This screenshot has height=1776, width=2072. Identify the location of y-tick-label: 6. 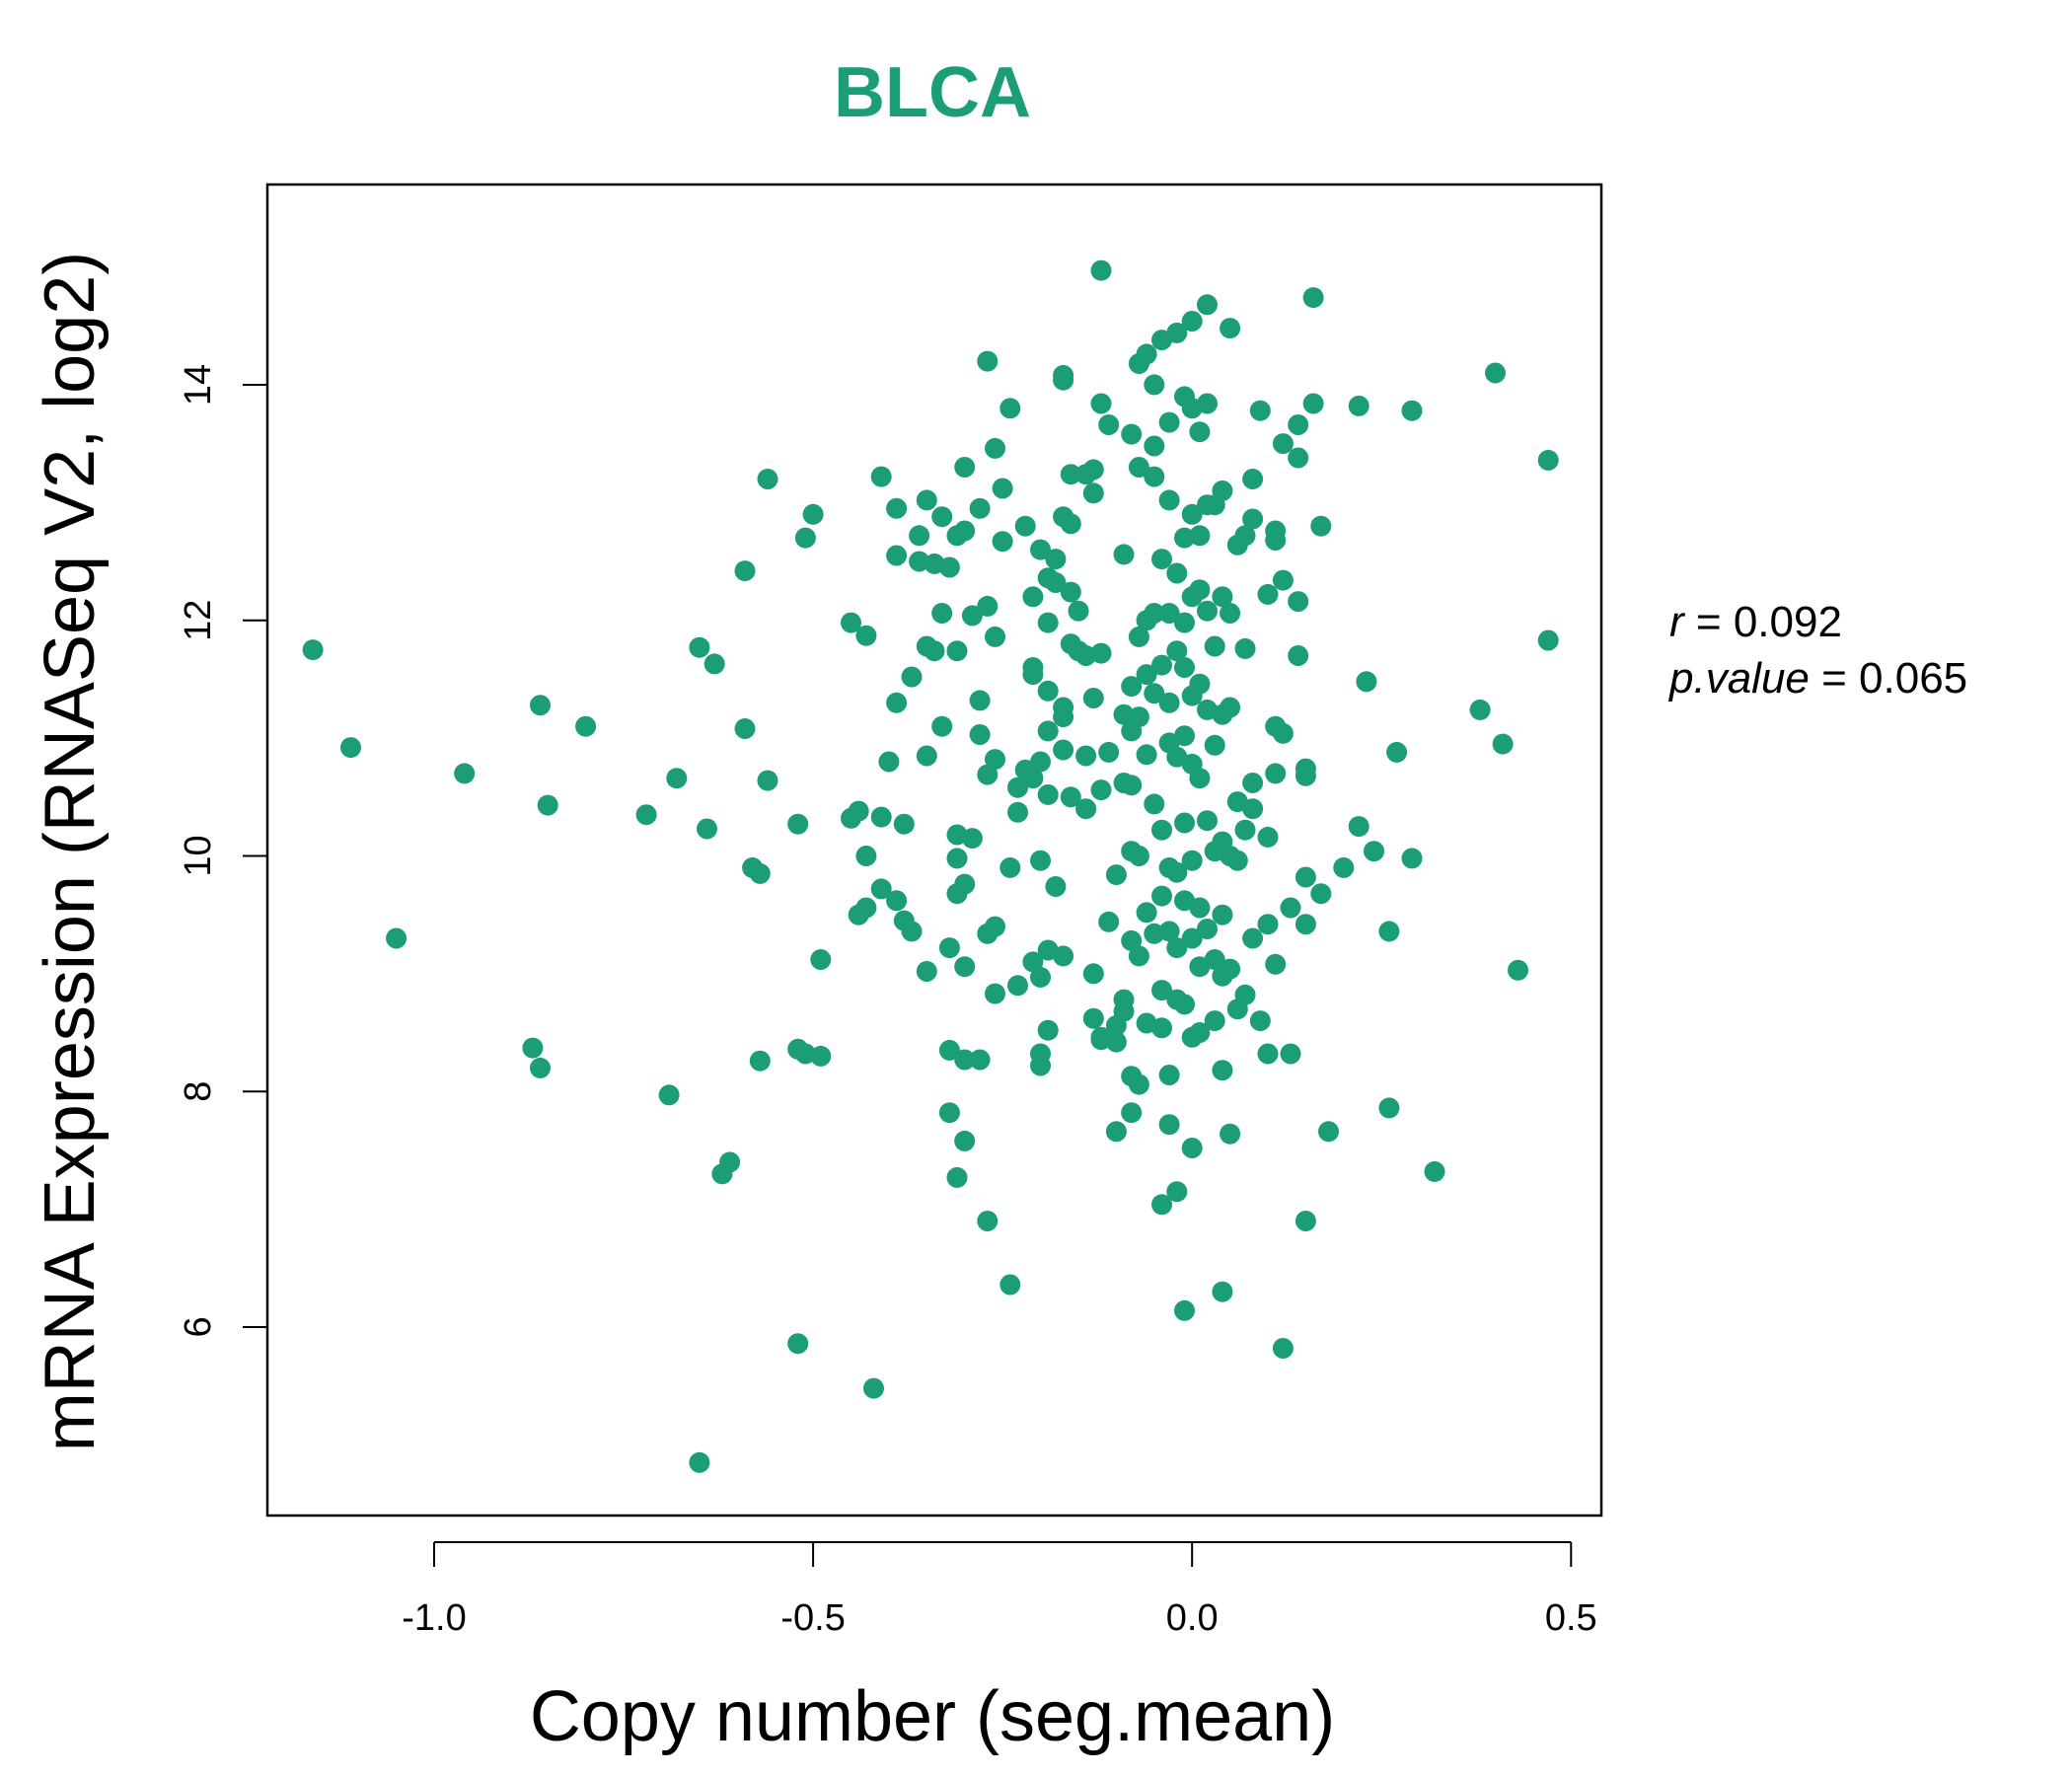
(199, 1327).